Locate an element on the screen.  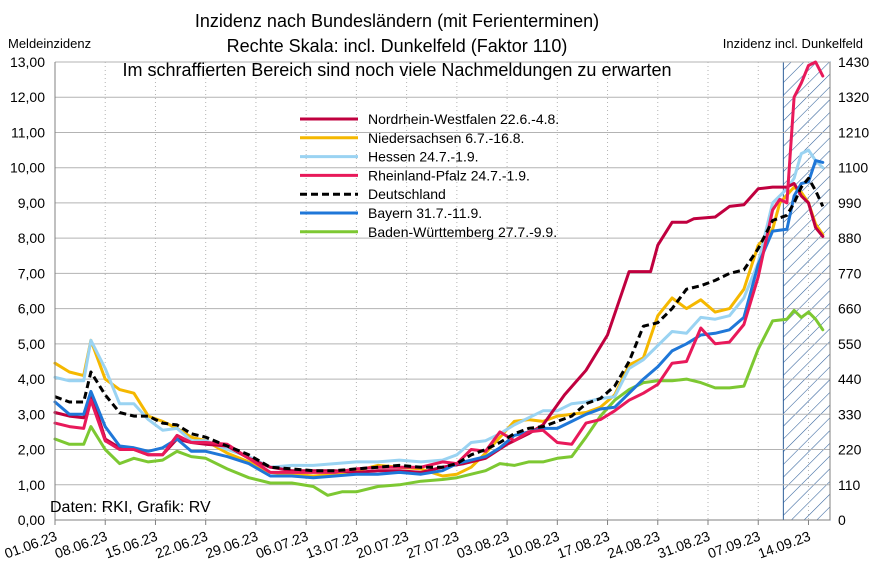
y-tick-label-right: 0 is located at coordinates (842, 520).